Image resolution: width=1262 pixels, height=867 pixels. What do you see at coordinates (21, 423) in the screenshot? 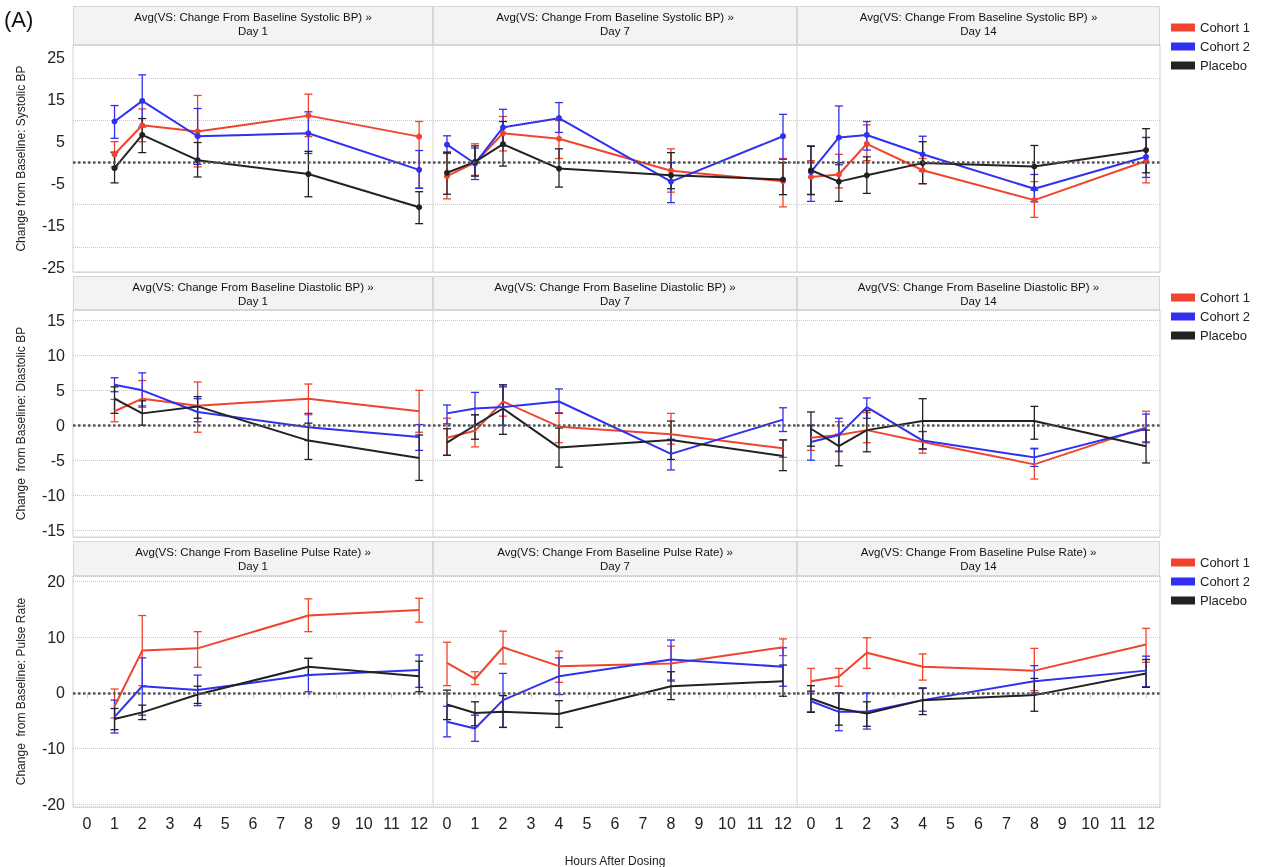
I see `y-axis-title: Change from Baseline: Diastolic BP` at bounding box center [21, 423].